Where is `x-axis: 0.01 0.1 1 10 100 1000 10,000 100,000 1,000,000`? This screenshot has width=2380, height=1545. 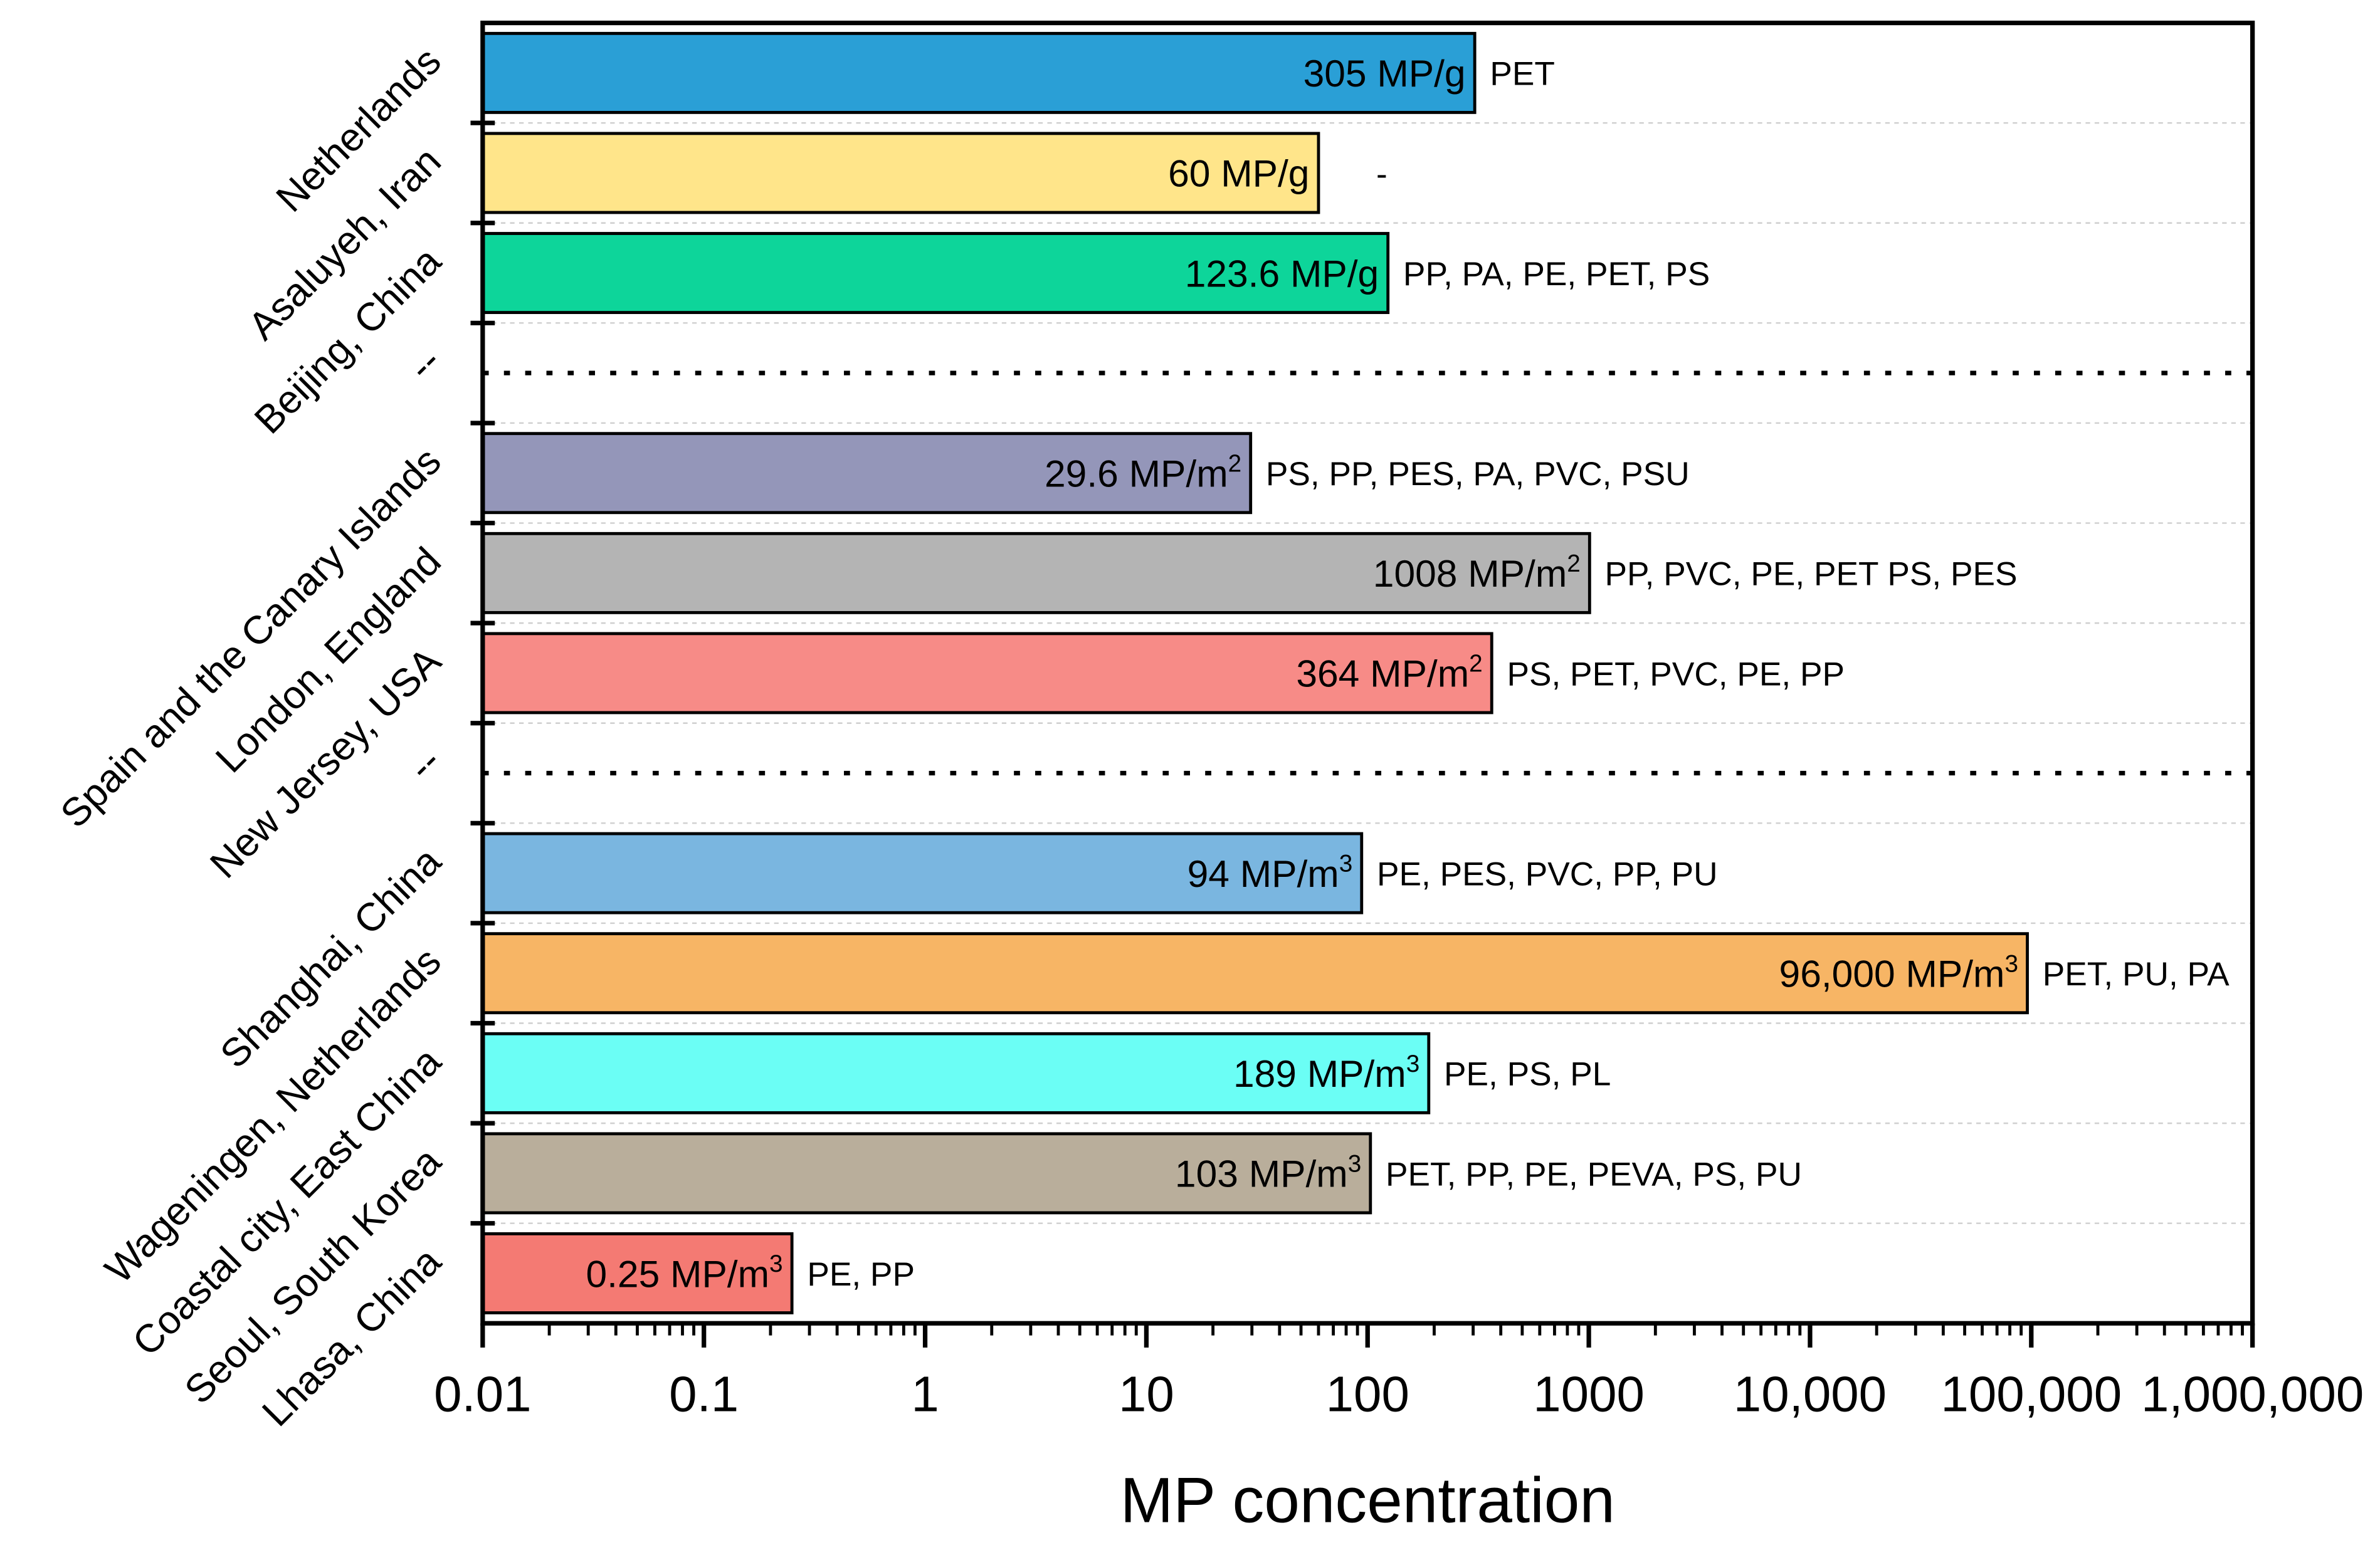 x-axis: 0.01 0.1 1 10 100 1000 10,000 100,000 1,000,000 is located at coordinates (1399, 1372).